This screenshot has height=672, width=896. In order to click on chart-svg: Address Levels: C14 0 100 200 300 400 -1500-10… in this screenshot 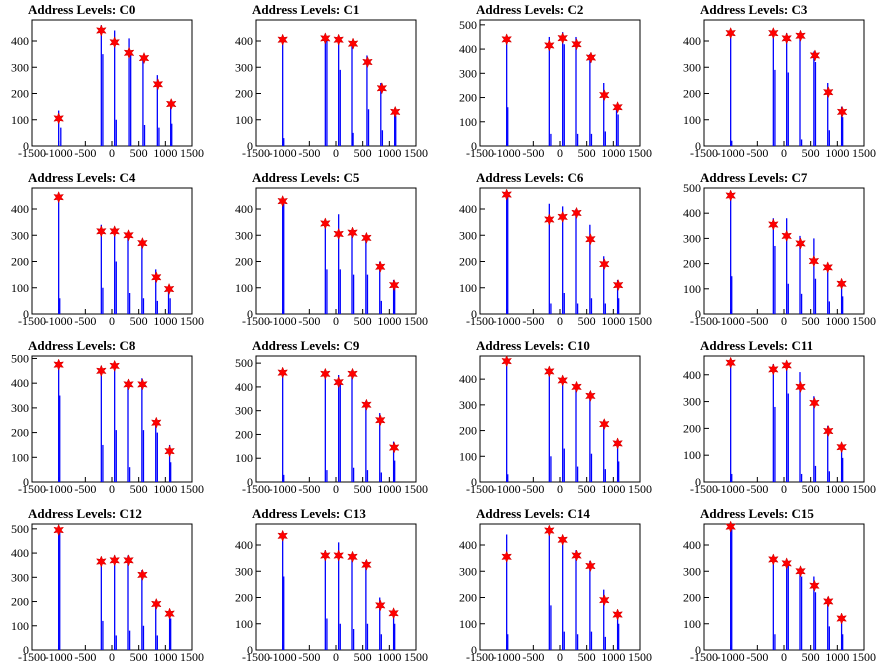, I will do `click(555, 585)`.